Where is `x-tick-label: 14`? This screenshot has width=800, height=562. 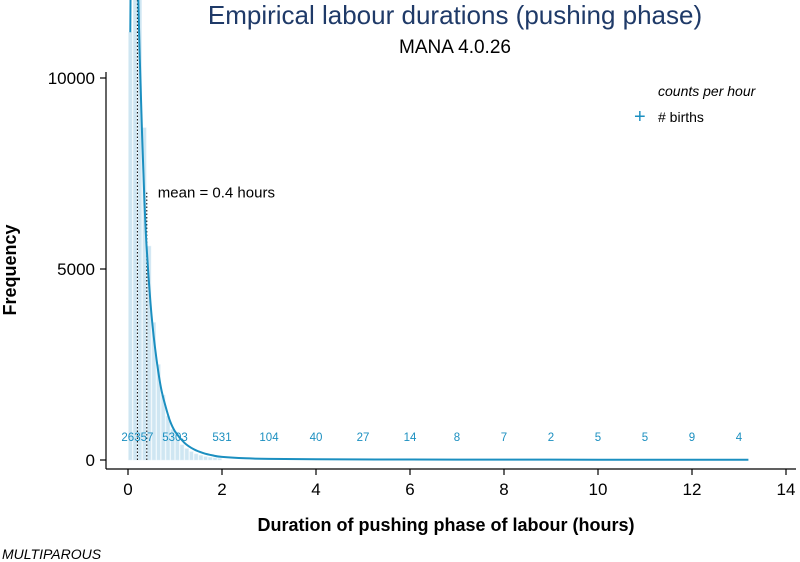 x-tick-label: 14 is located at coordinates (786, 489).